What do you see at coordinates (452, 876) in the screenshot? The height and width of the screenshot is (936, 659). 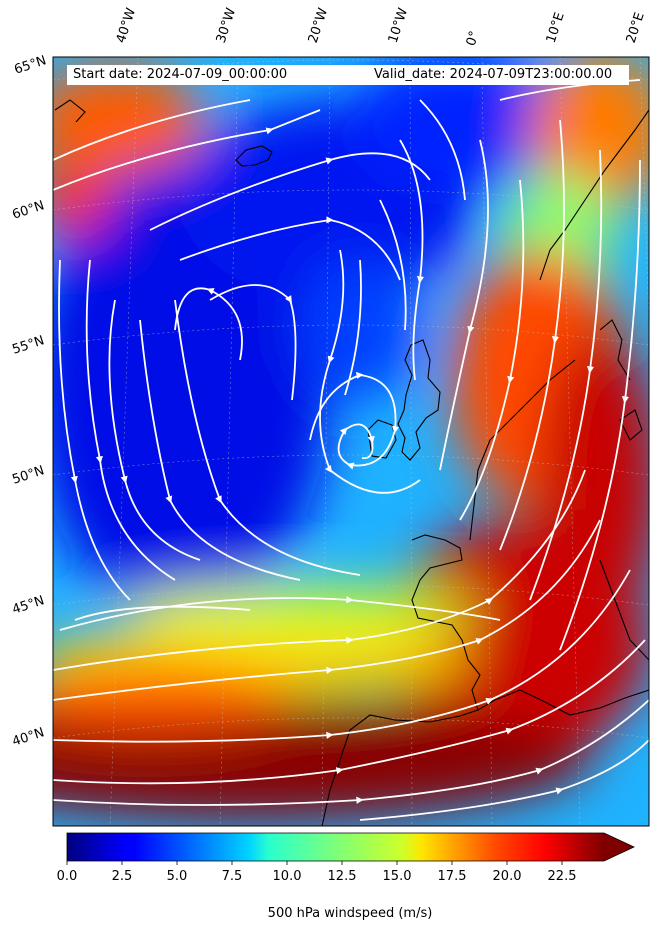 I see `colorbar-tick-label: 17.5` at bounding box center [452, 876].